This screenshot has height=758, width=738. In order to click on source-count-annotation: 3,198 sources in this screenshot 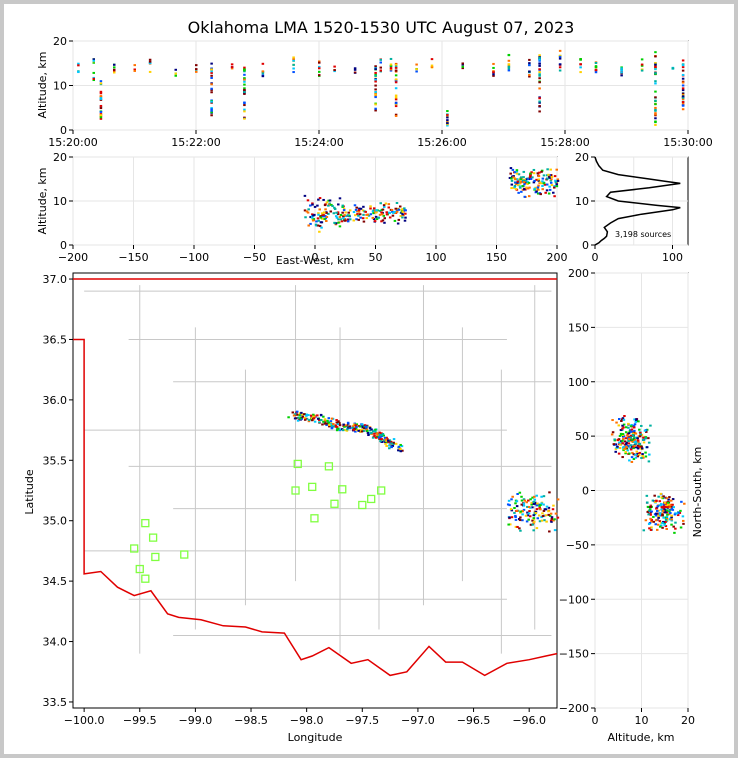, I will do `click(643, 234)`.